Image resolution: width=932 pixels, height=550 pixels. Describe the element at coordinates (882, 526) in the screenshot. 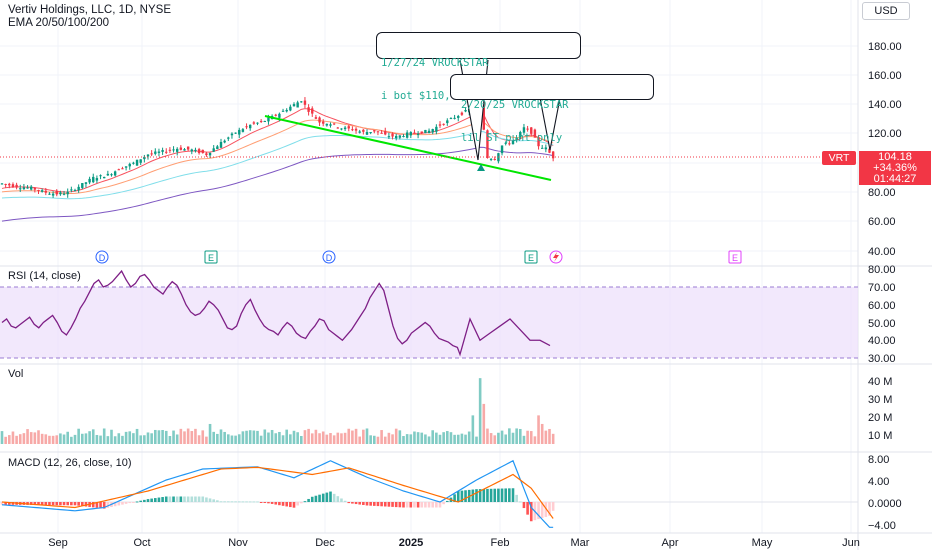

I see `macd-tick-label: −4.00` at that location.